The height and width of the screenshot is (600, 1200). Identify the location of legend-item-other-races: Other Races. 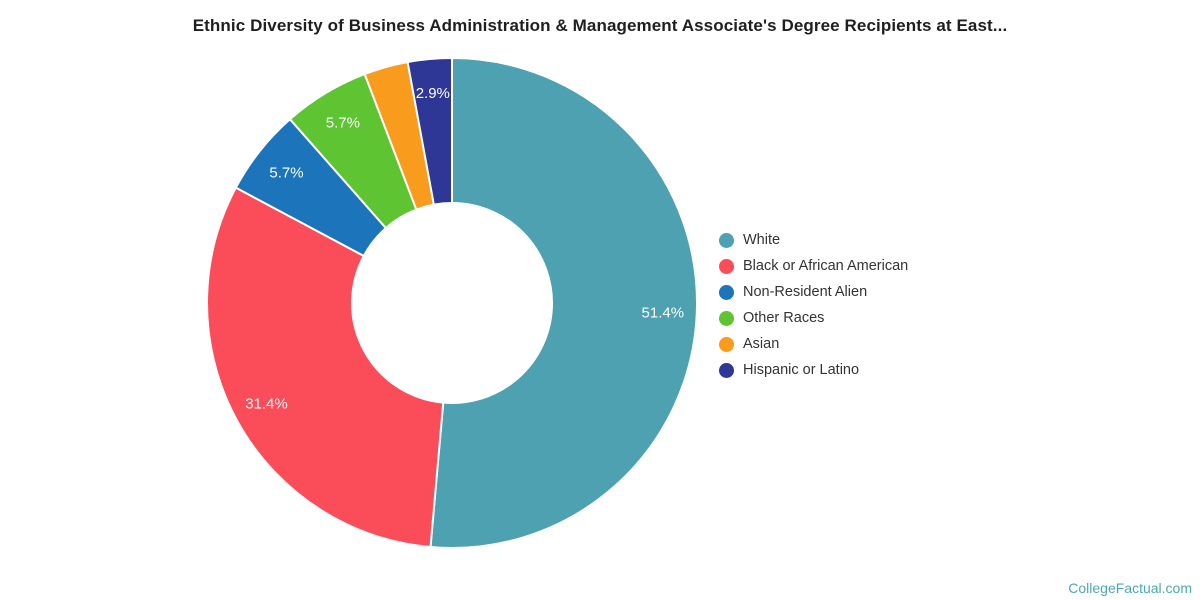
(813, 318).